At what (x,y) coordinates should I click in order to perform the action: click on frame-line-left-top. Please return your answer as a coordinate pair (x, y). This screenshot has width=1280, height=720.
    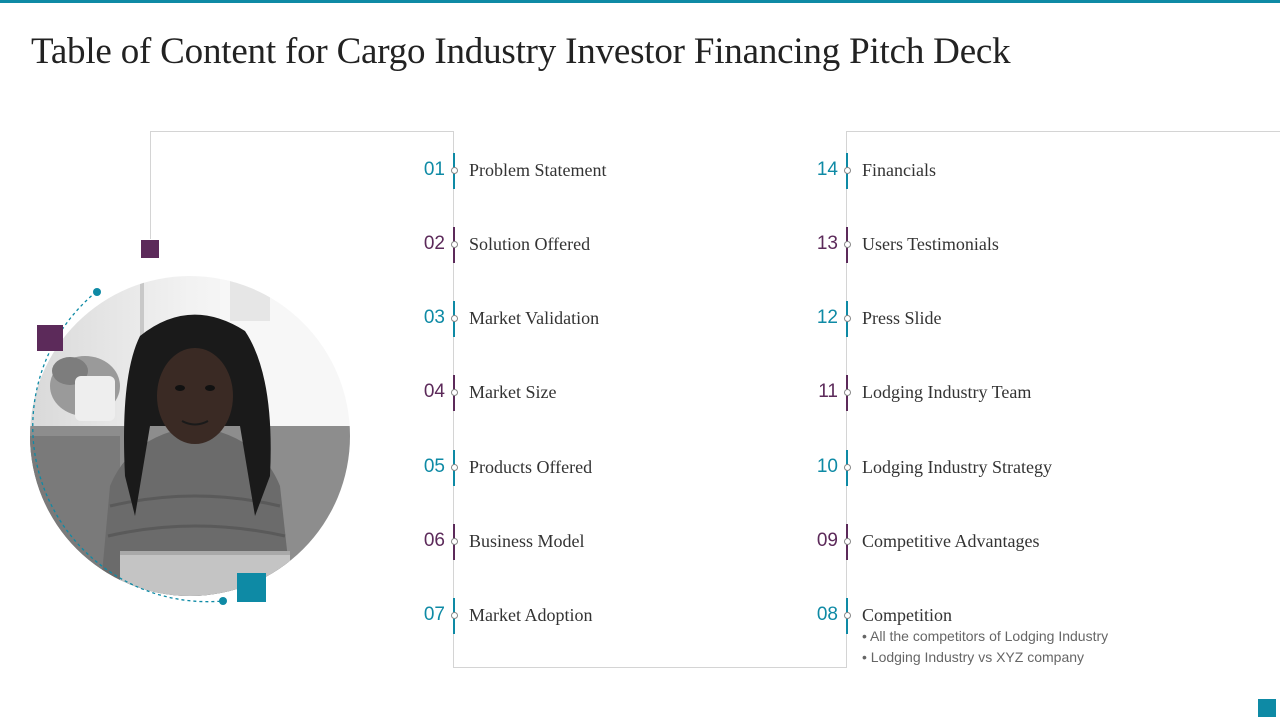
    Looking at the image, I should click on (302, 131).